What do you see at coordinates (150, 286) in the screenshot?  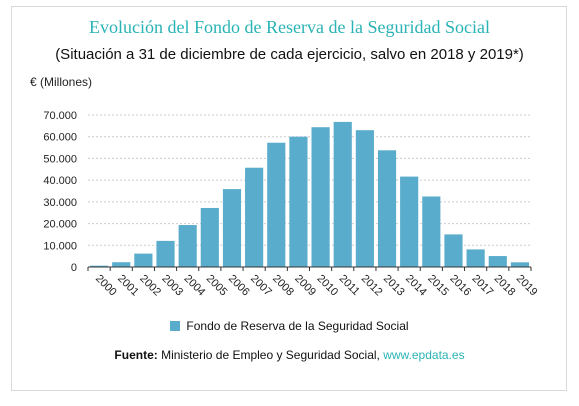 I see `x-tick-label: 2002` at bounding box center [150, 286].